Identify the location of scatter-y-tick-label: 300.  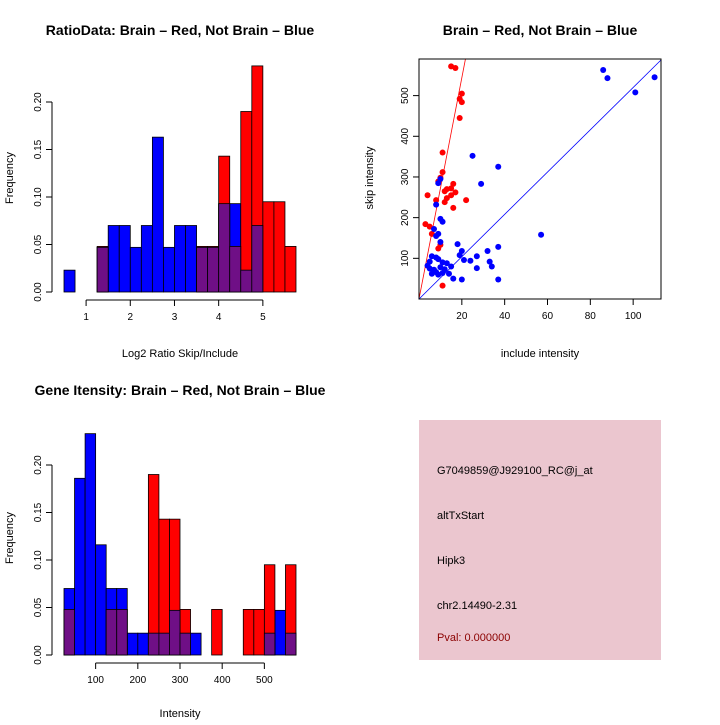
(405, 176).